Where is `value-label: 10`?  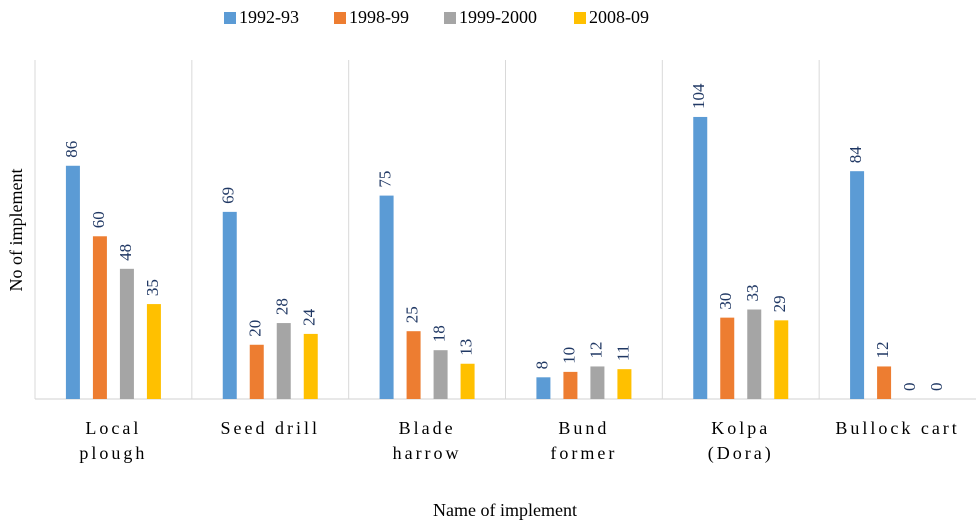
value-label: 10 is located at coordinates (568, 355).